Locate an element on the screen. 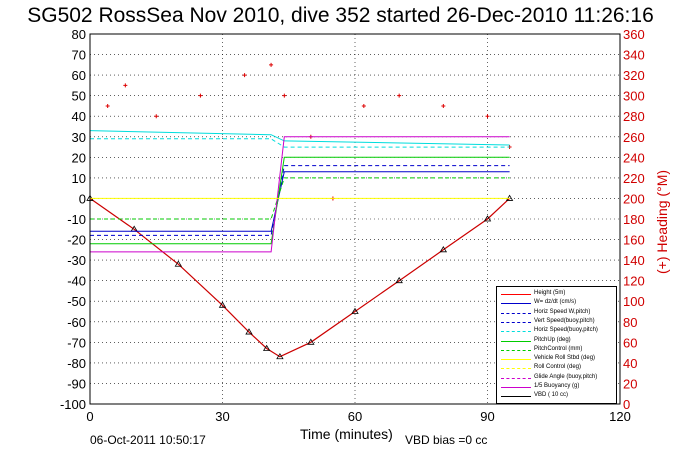 The width and height of the screenshot is (681, 454). left-tick-label: -30 is located at coordinates (76, 260).